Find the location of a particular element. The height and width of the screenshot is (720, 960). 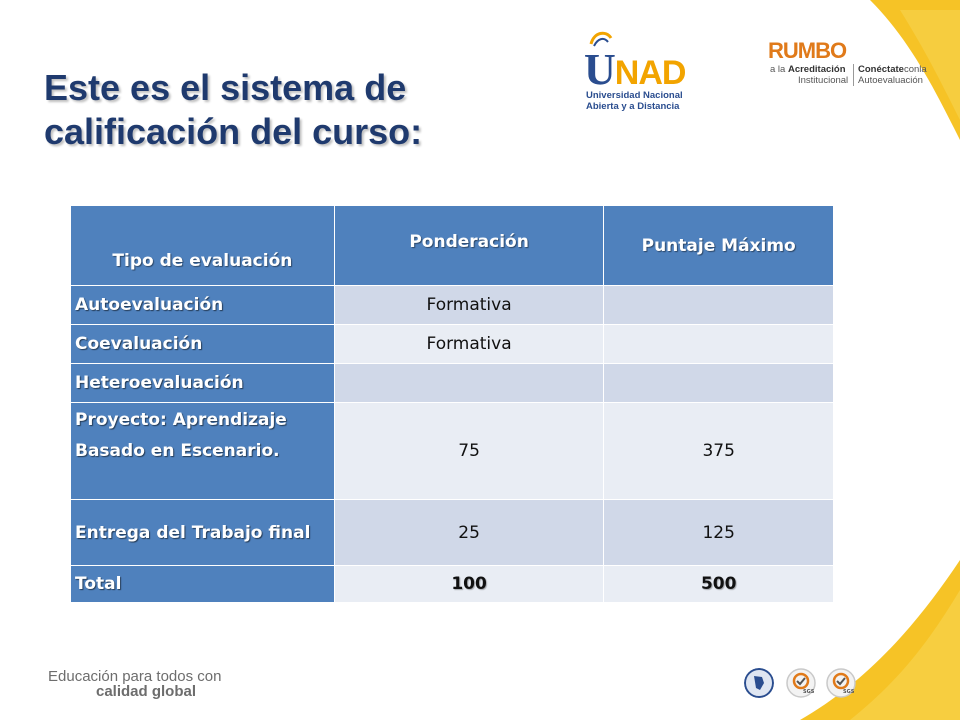

slogan-line-1: Educación para todos con is located at coordinates (135, 676).